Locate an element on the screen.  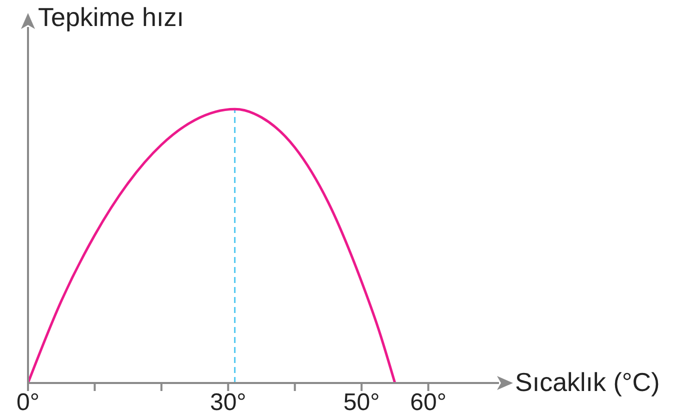
y-axis-title: Tepkime hızı is located at coordinates (111, 17).